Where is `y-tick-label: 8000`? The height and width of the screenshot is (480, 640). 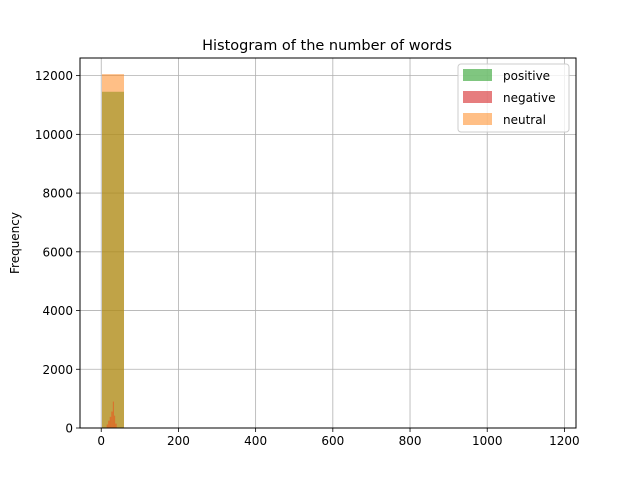
y-tick-label: 8000 is located at coordinates (57, 194).